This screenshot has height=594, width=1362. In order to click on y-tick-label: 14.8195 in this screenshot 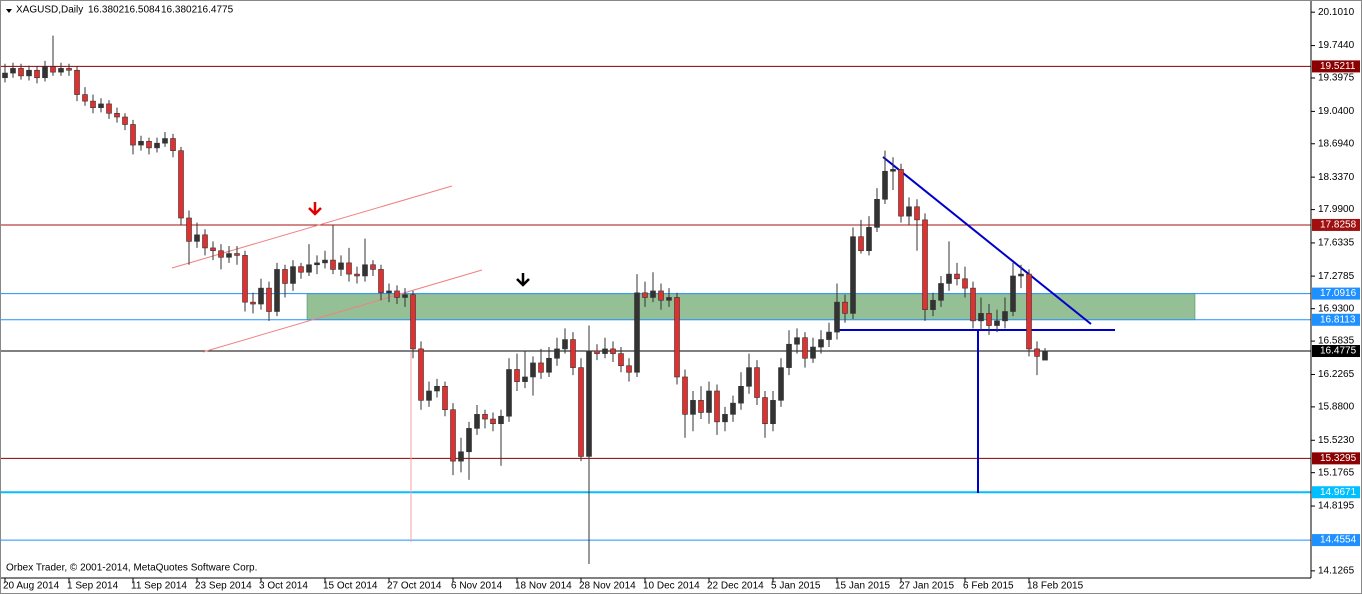, I will do `click(1336, 506)`.